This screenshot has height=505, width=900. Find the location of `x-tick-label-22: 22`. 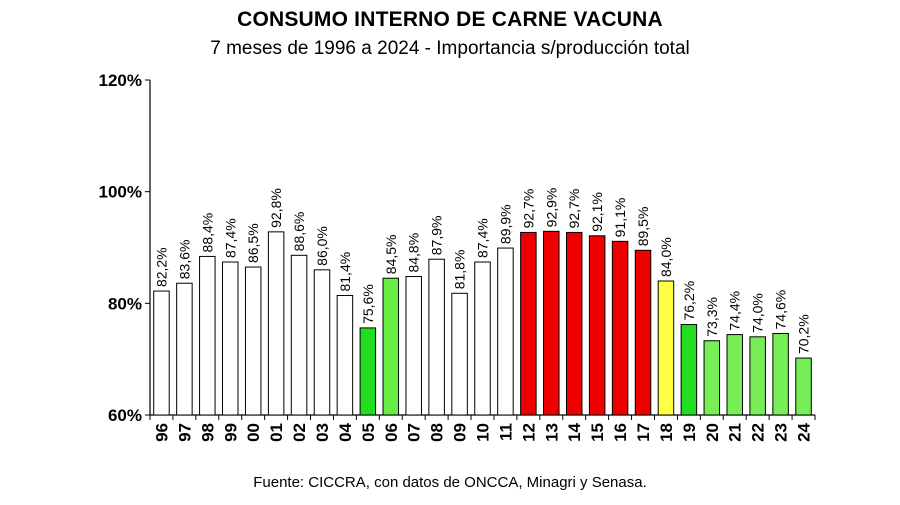

x-tick-label-22: 22 is located at coordinates (758, 432).